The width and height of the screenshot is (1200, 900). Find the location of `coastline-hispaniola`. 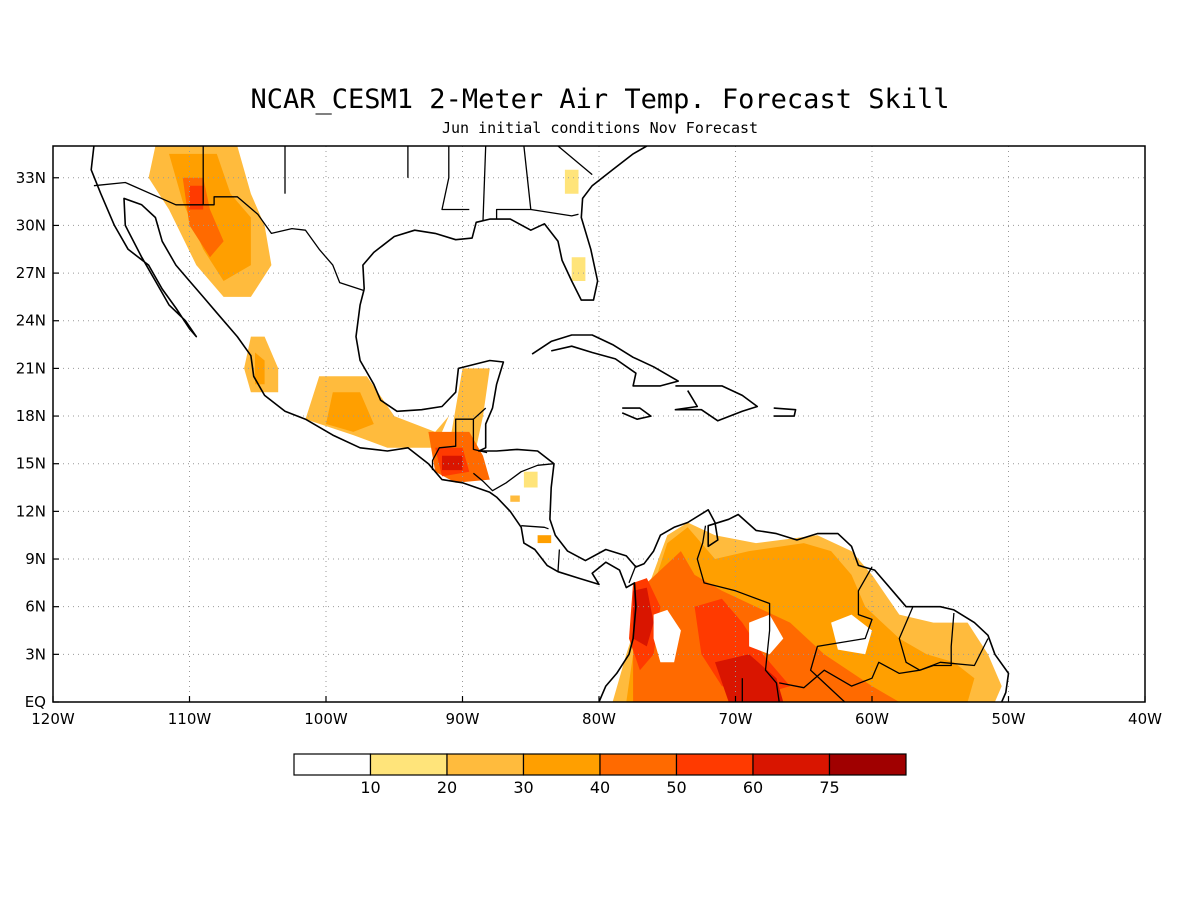

coastline-hispaniola is located at coordinates (716, 403).